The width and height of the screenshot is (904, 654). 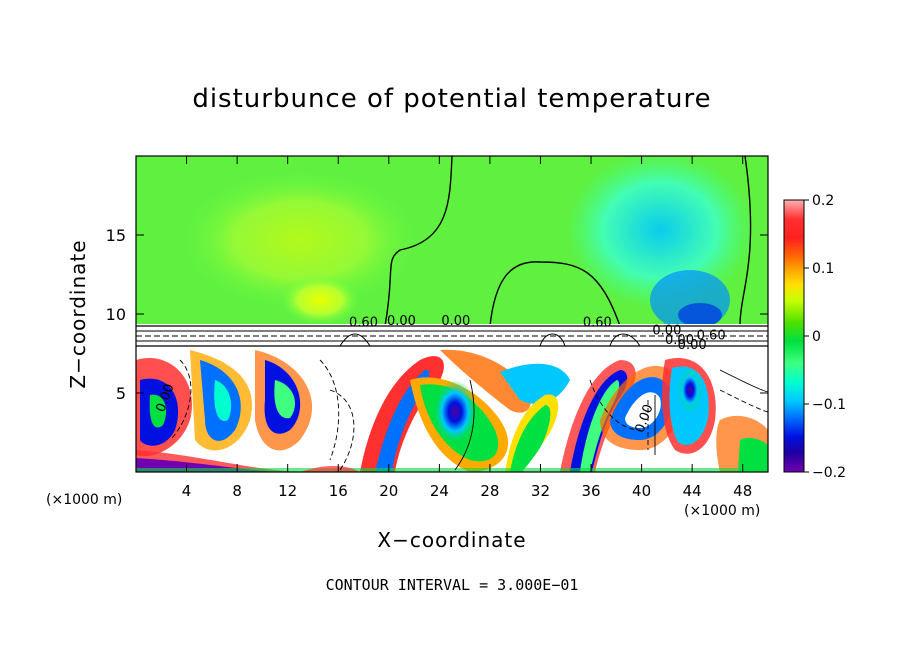 What do you see at coordinates (187, 491) in the screenshot?
I see `x-tick-label: 4` at bounding box center [187, 491].